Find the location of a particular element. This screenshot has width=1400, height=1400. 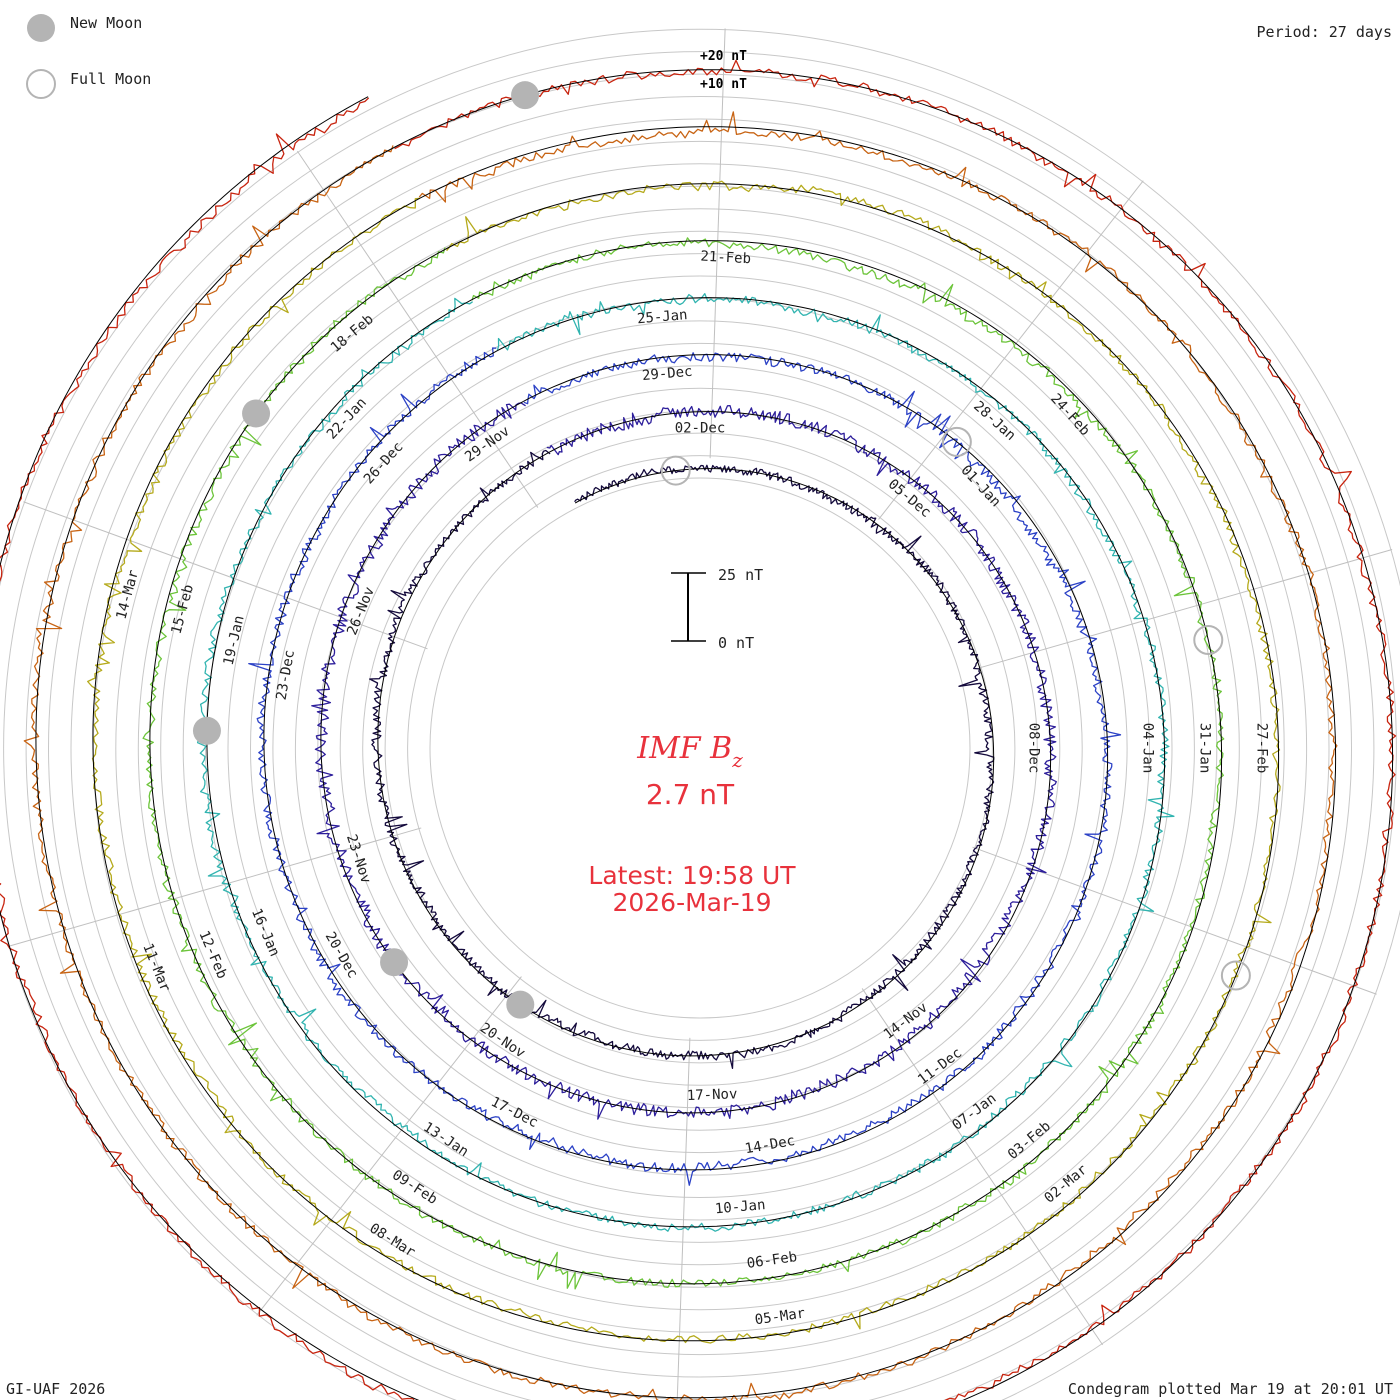

date-label-37: 02-Mar is located at coordinates (1065, 1184).